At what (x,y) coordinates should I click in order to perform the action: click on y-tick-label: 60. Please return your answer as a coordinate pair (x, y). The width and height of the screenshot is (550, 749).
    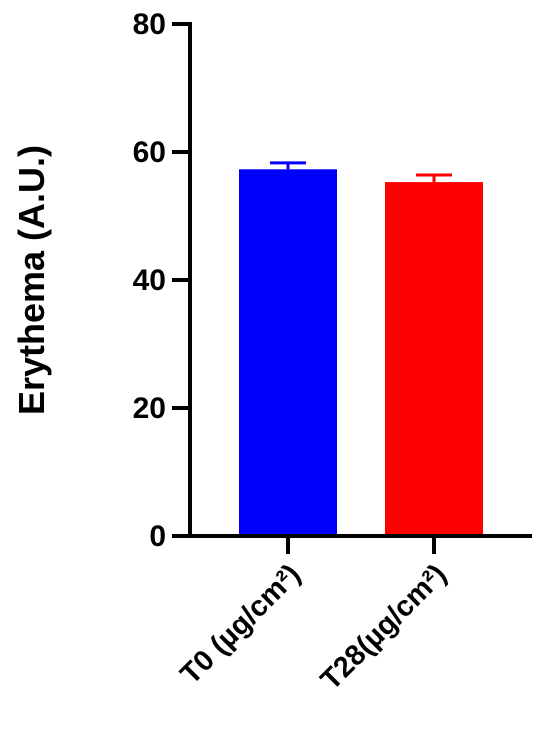
    Looking at the image, I should click on (149, 152).